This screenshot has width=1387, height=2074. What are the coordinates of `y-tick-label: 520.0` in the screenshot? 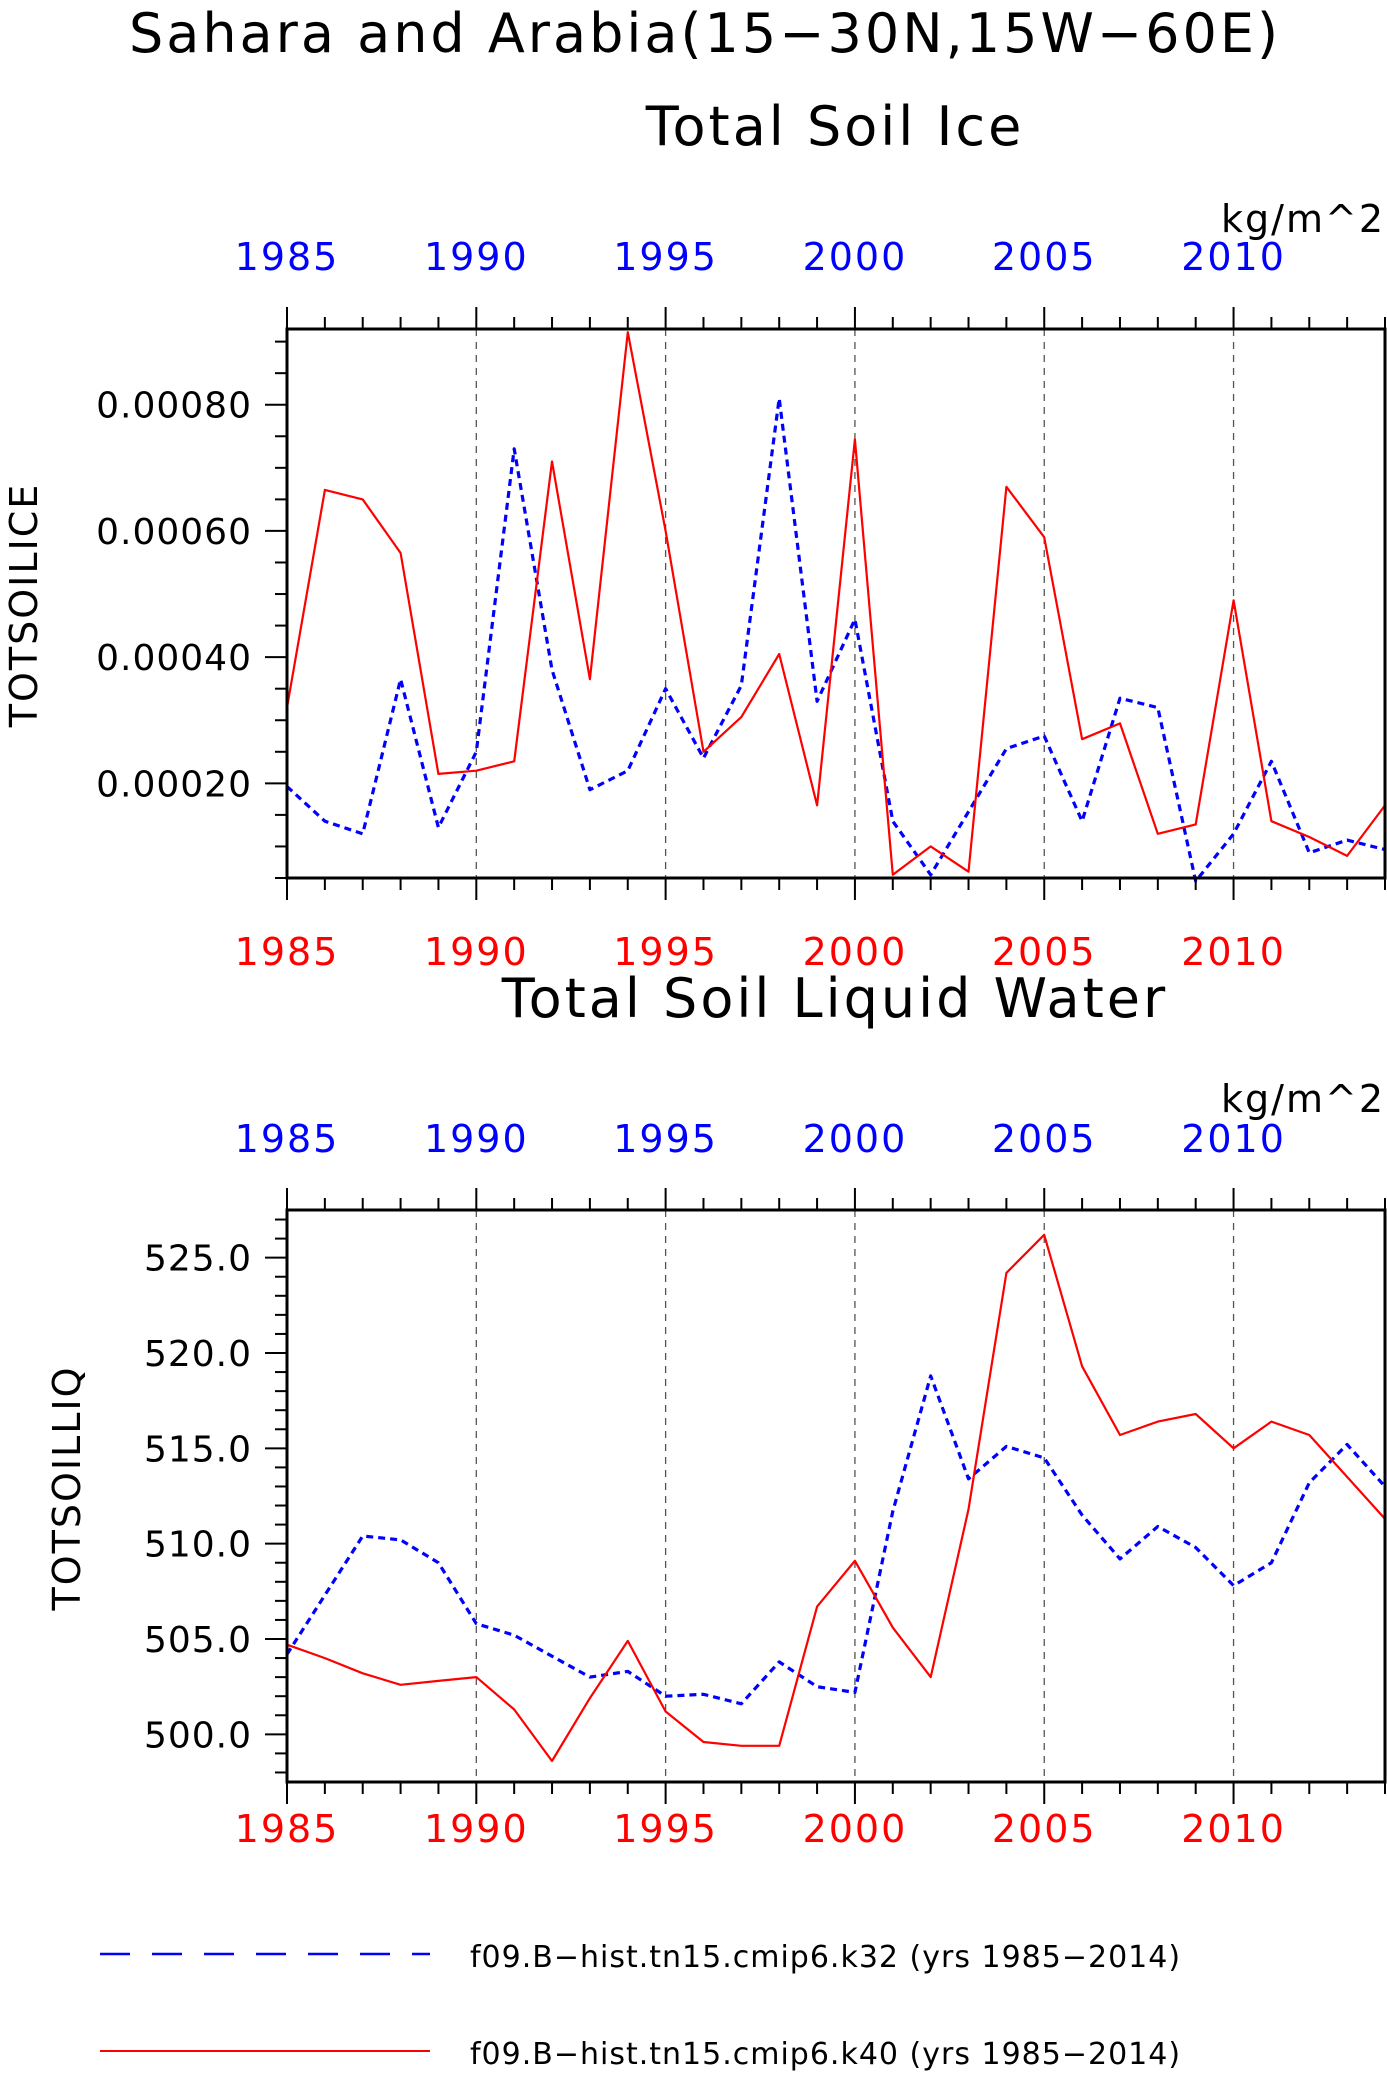 It's located at (198, 1354).